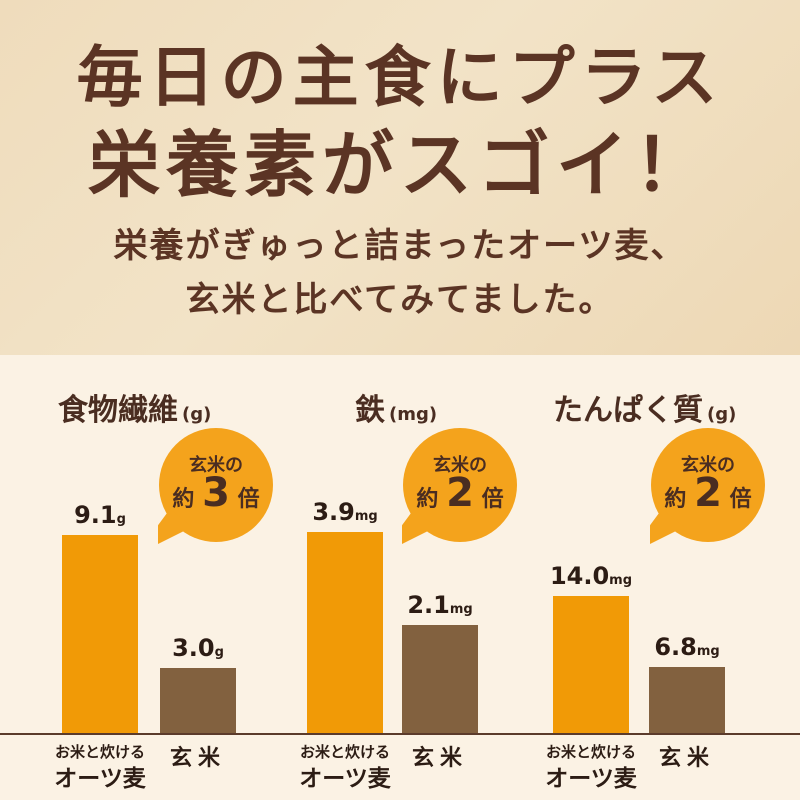 The height and width of the screenshot is (800, 800). I want to click on chart-title-text: たんぱく質, so click(628, 410).